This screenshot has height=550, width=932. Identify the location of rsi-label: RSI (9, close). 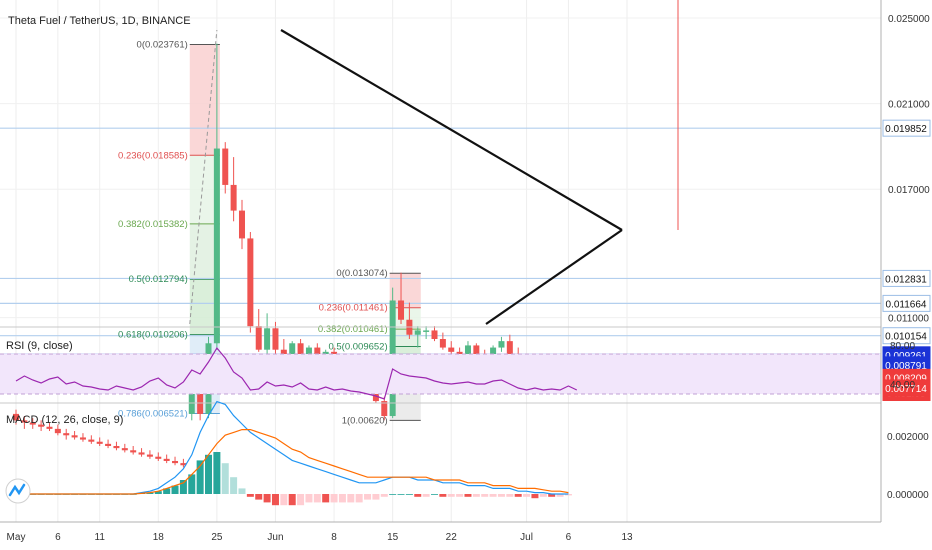
(39, 346).